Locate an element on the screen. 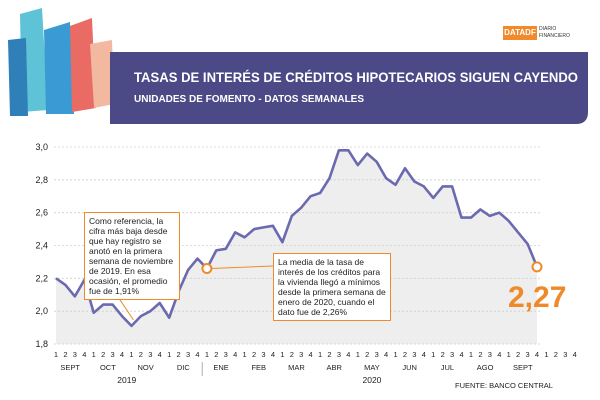 Image resolution: width=600 pixels, height=400 pixels. x-month-label: MAY is located at coordinates (372, 367).